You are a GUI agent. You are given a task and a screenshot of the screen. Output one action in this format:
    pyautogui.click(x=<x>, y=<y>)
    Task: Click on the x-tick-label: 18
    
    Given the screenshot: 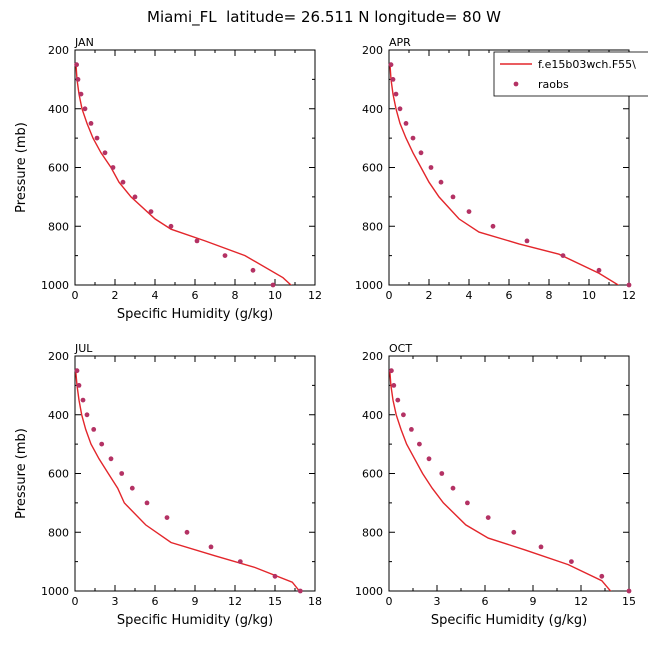 What is the action you would take?
    pyautogui.click(x=315, y=601)
    